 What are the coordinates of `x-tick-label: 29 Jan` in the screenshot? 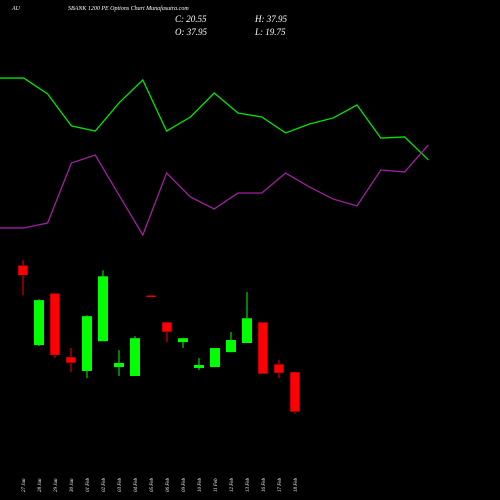 It's located at (56, 485).